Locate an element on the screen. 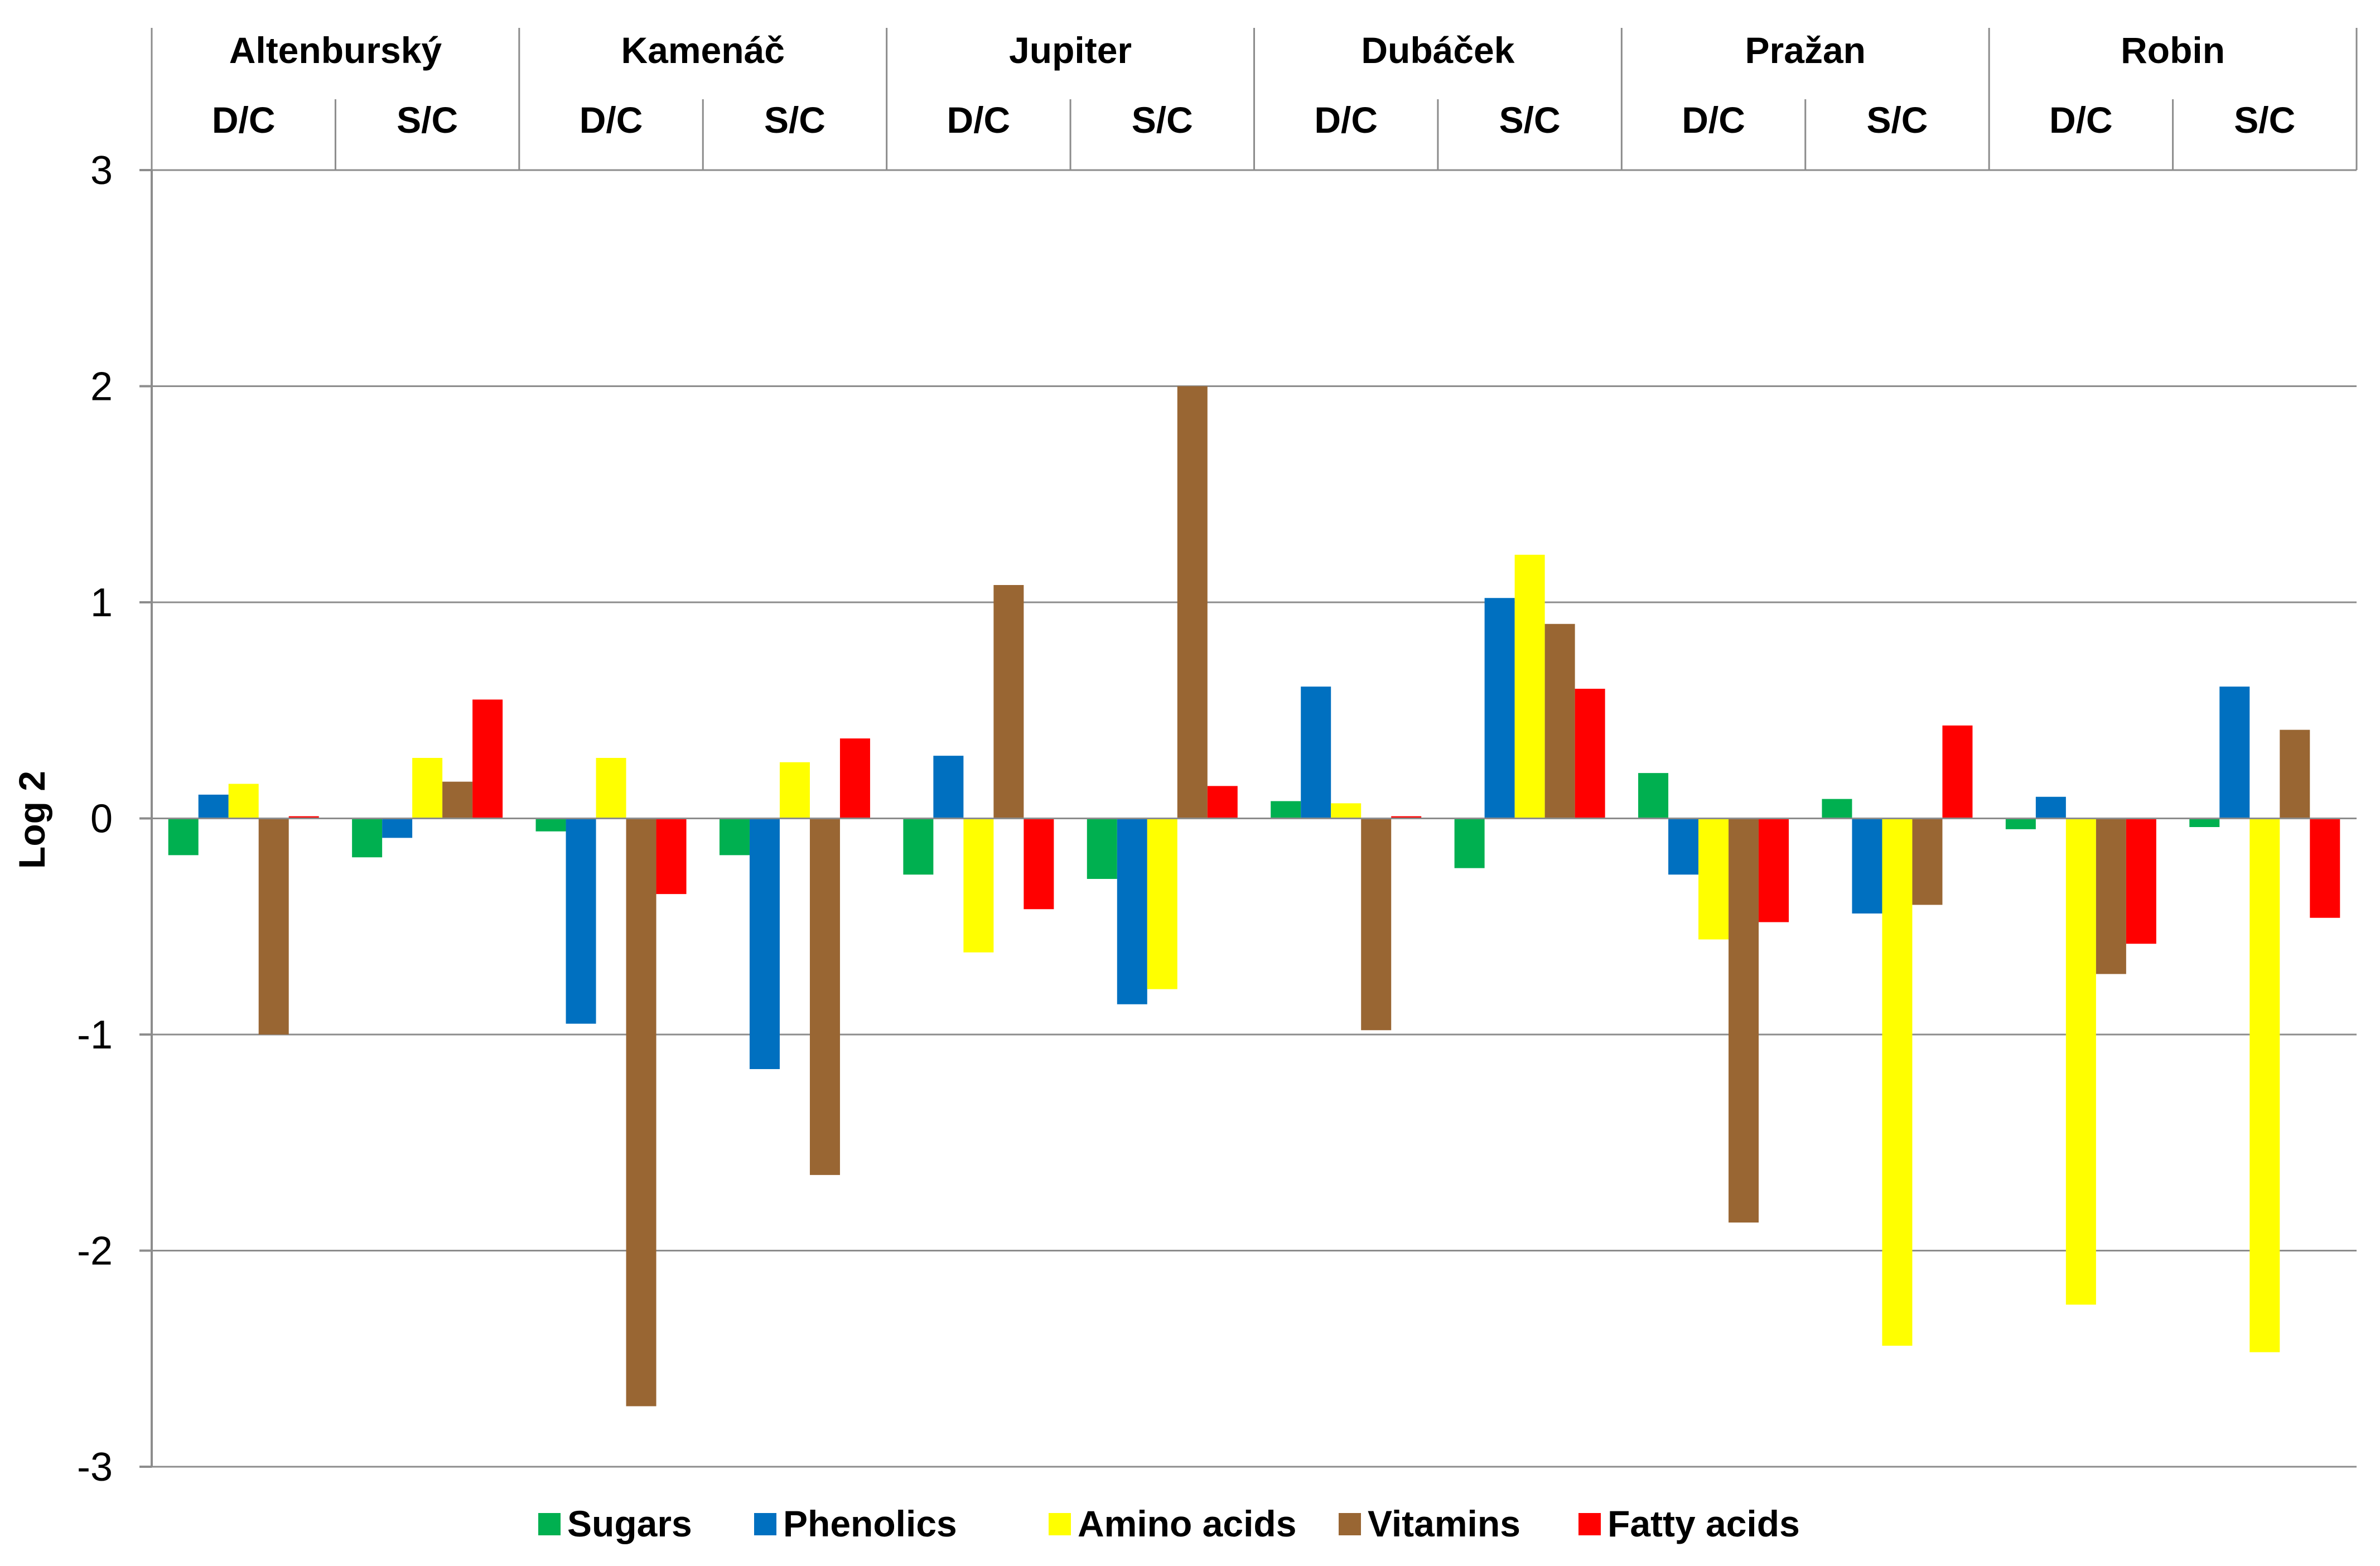 The height and width of the screenshot is (1566, 2380). legend-label: Fatty acids is located at coordinates (1703, 1523).